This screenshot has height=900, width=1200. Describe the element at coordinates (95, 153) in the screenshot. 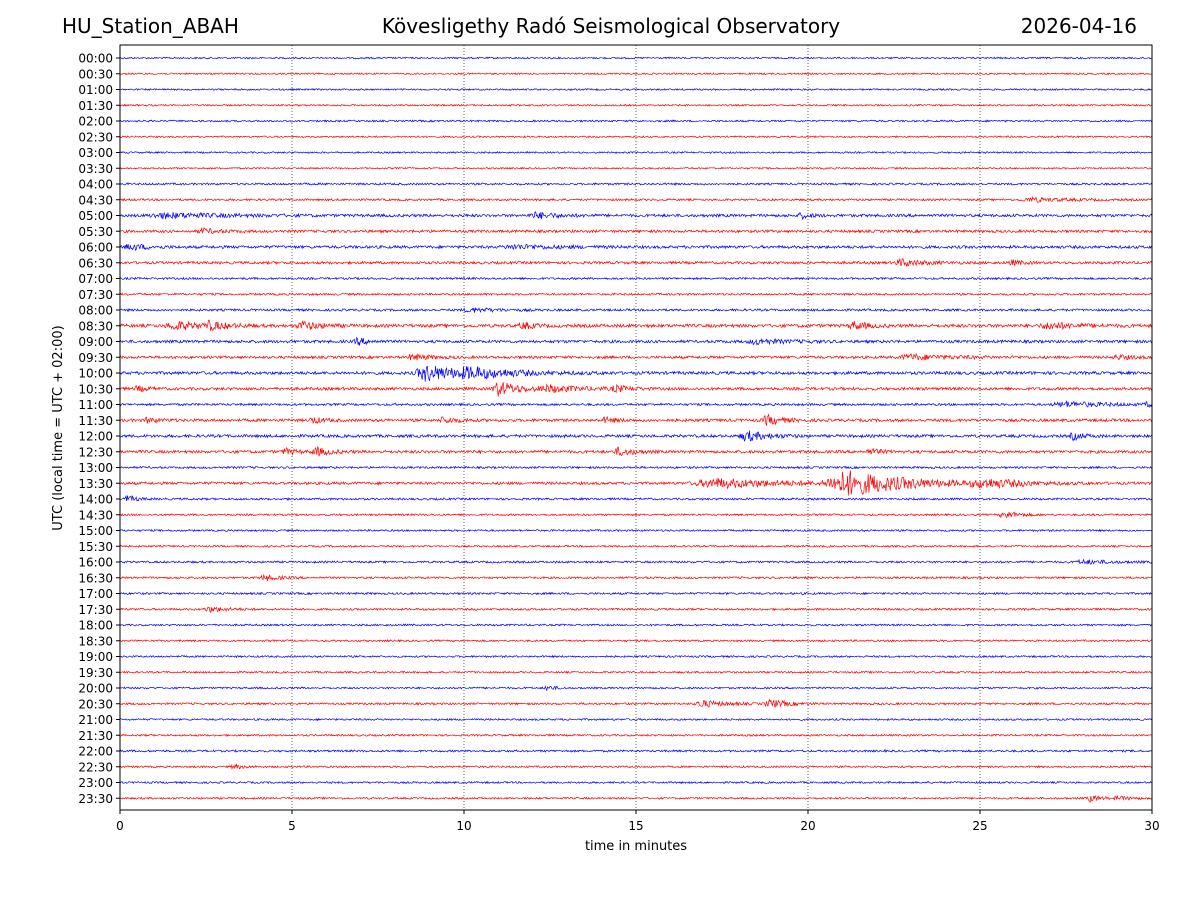

I see `y-tick-label: 03:00` at that location.